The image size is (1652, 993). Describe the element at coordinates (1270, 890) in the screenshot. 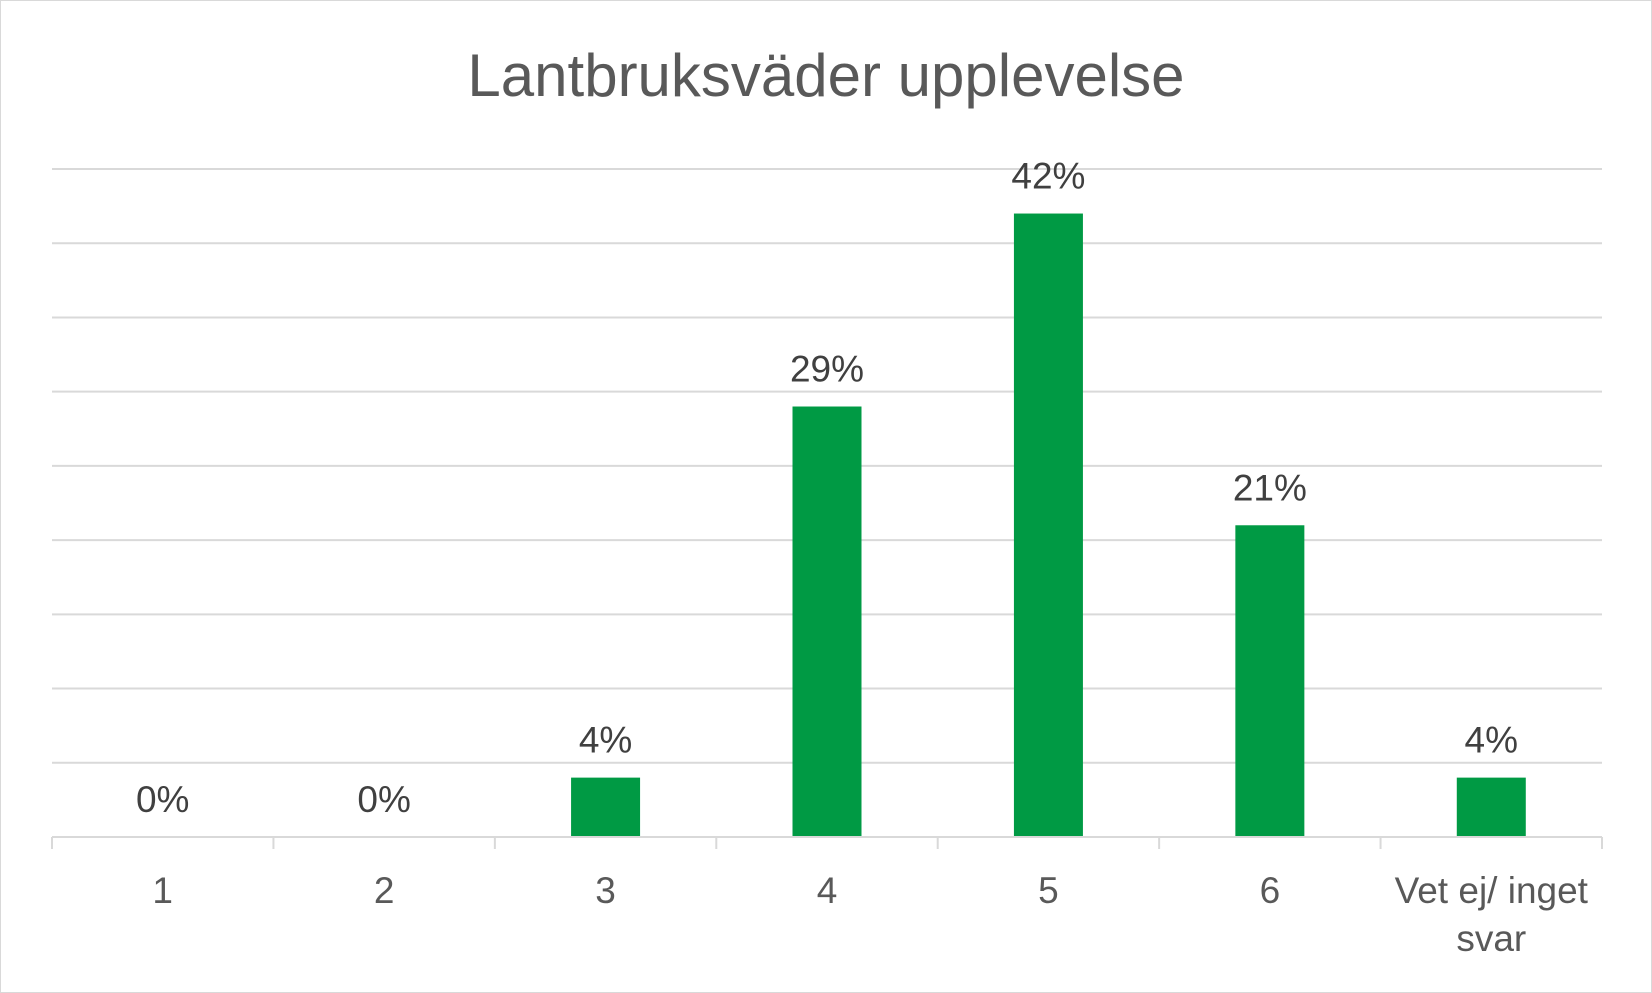

I see `x-tick-label: 6` at that location.